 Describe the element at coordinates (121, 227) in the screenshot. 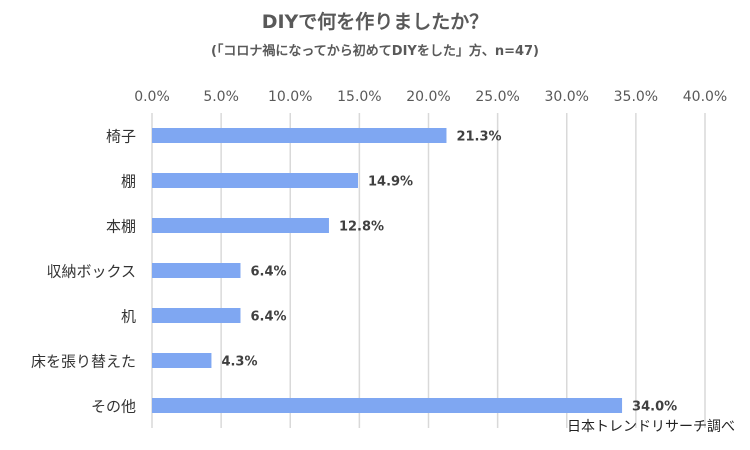

I see `category-label: 本棚` at that location.